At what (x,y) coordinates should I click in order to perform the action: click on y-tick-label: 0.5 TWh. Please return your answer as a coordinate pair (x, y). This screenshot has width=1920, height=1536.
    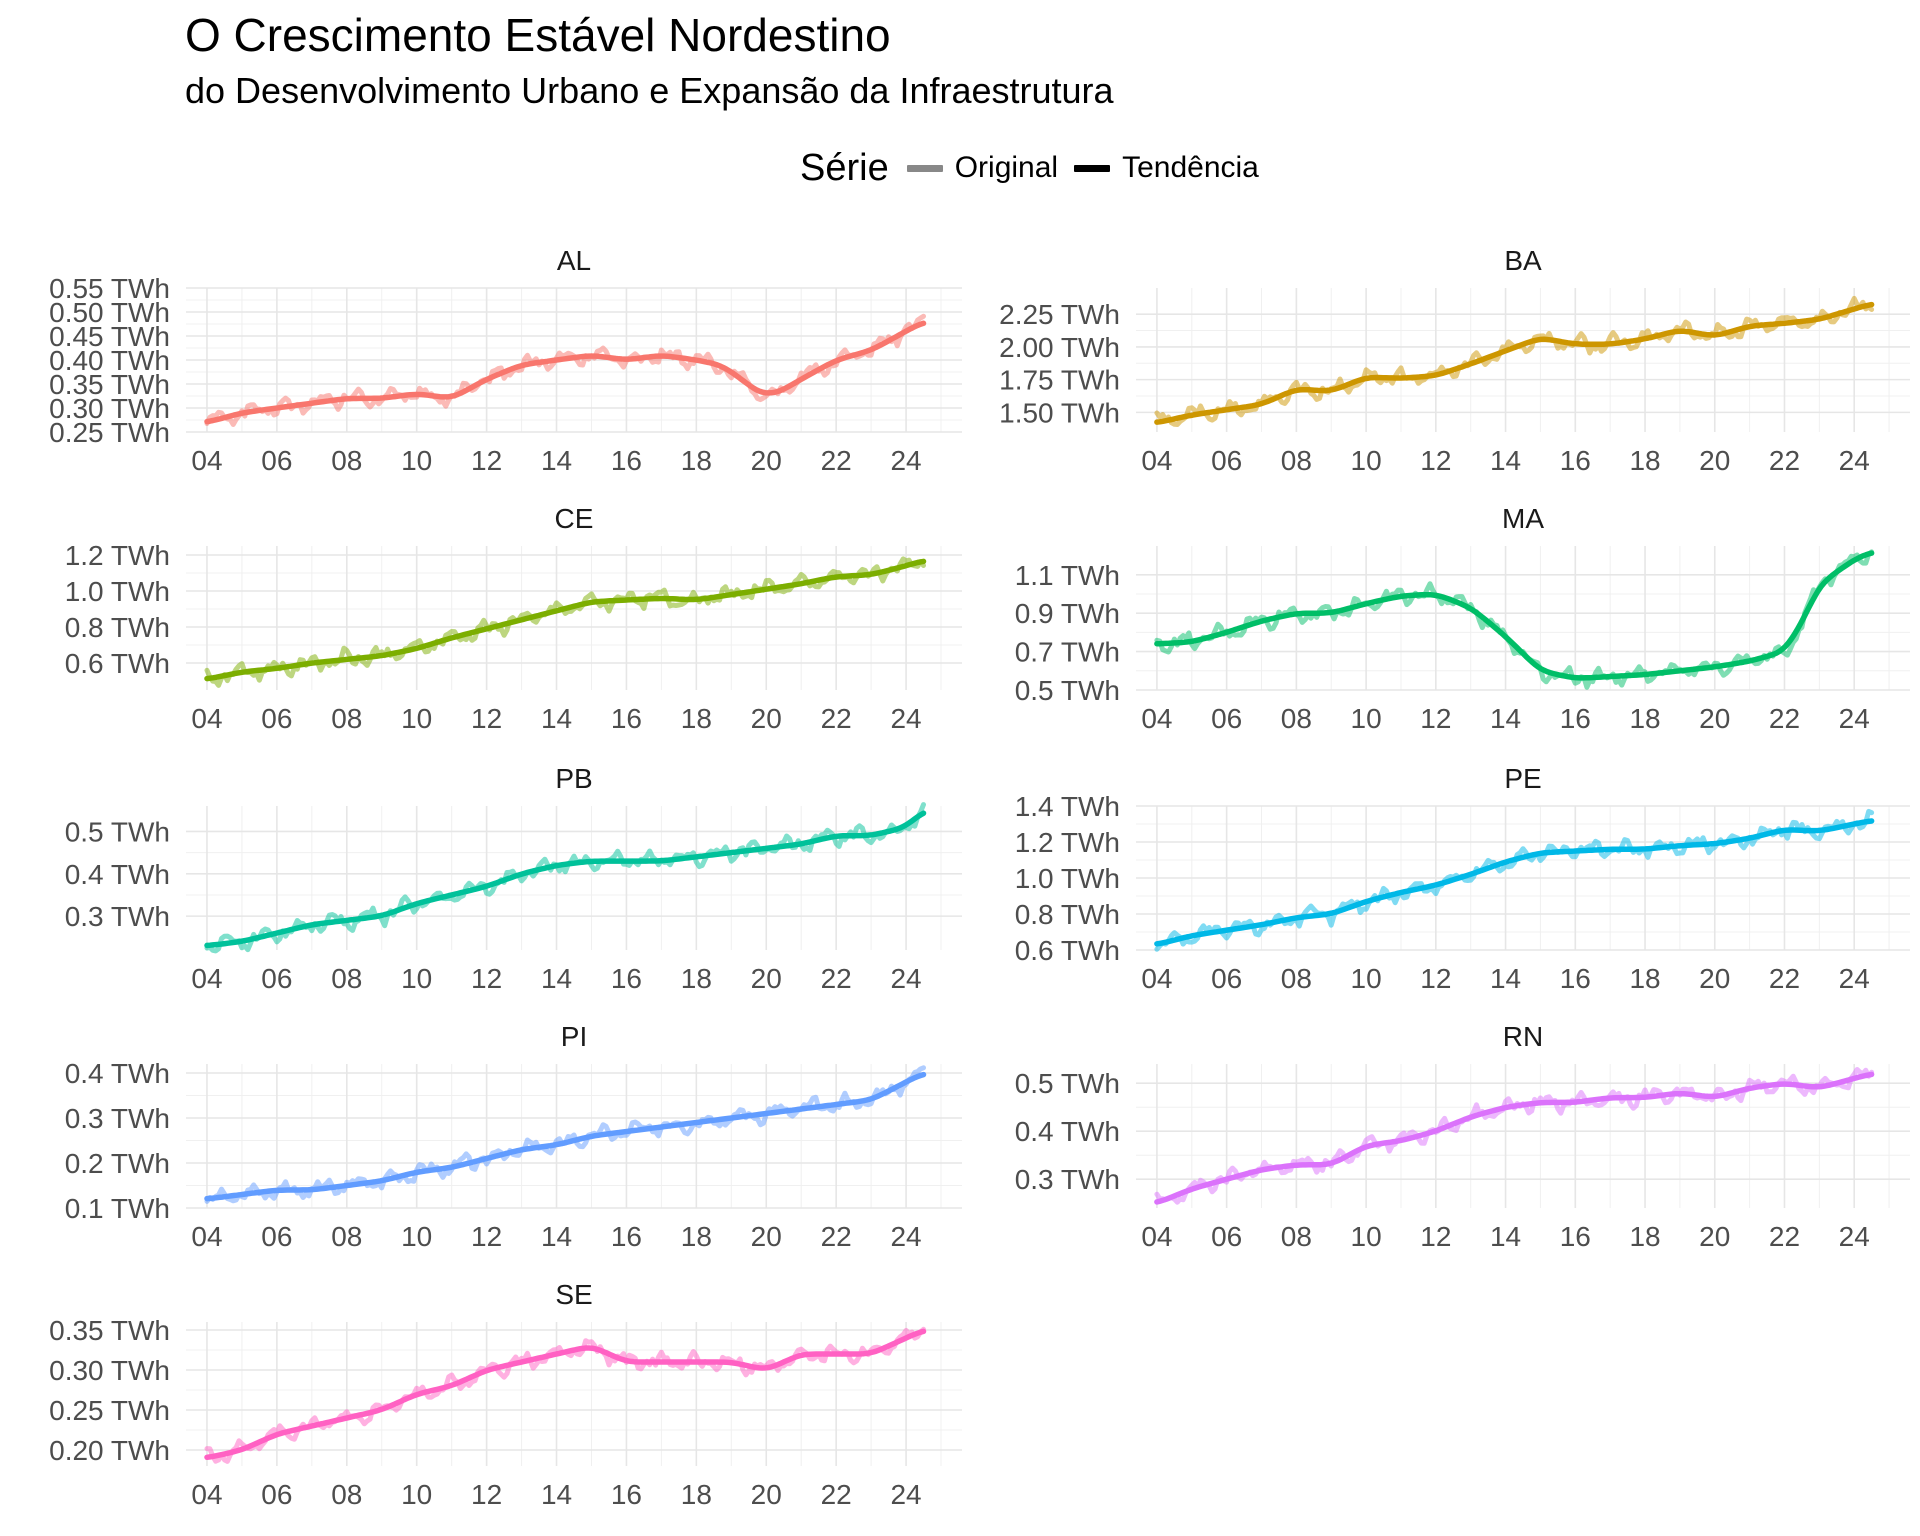
    Looking at the image, I should click on (117, 831).